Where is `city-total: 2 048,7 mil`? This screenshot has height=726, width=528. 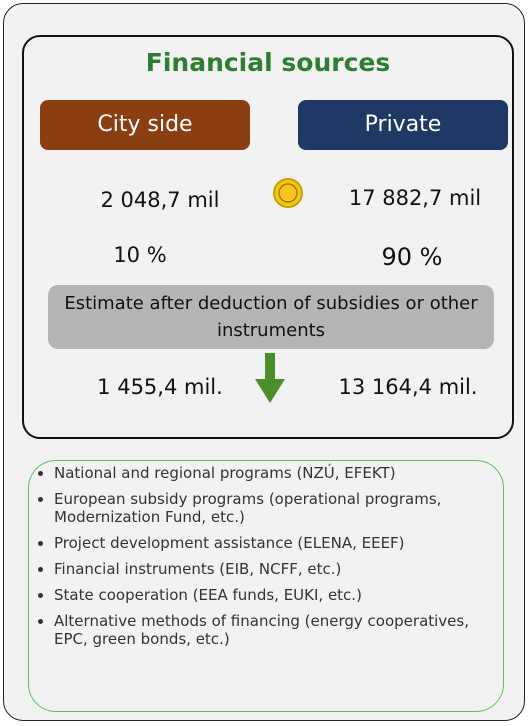
city-total: 2 048,7 mil is located at coordinates (160, 200).